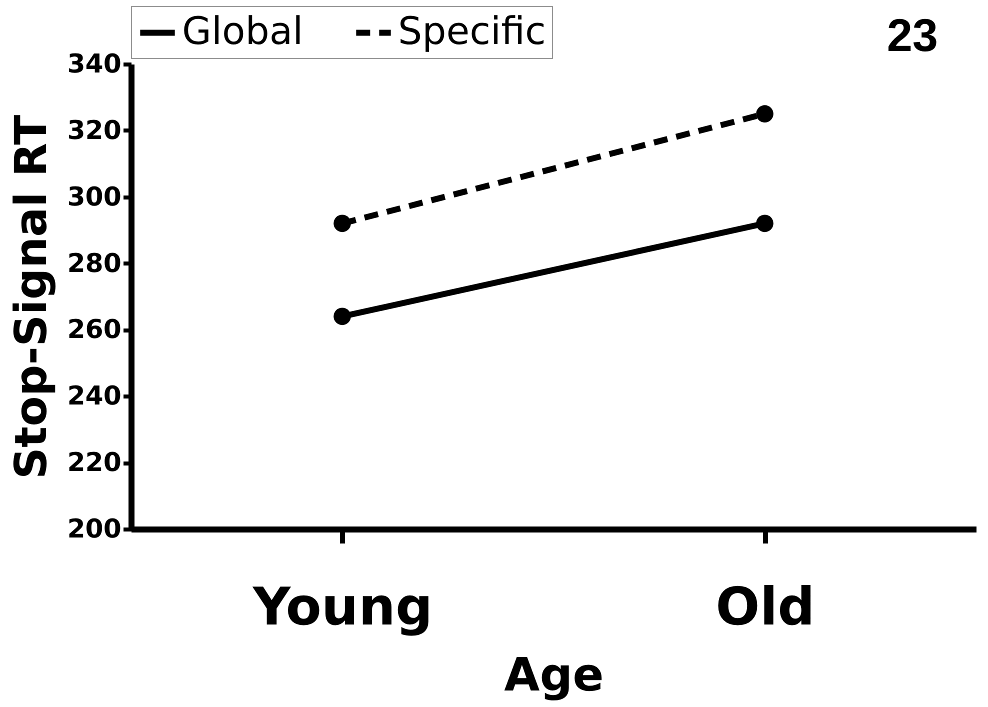 Image resolution: width=988 pixels, height=707 pixels. Describe the element at coordinates (94, 263) in the screenshot. I see `y-tick-label: 280` at that location.